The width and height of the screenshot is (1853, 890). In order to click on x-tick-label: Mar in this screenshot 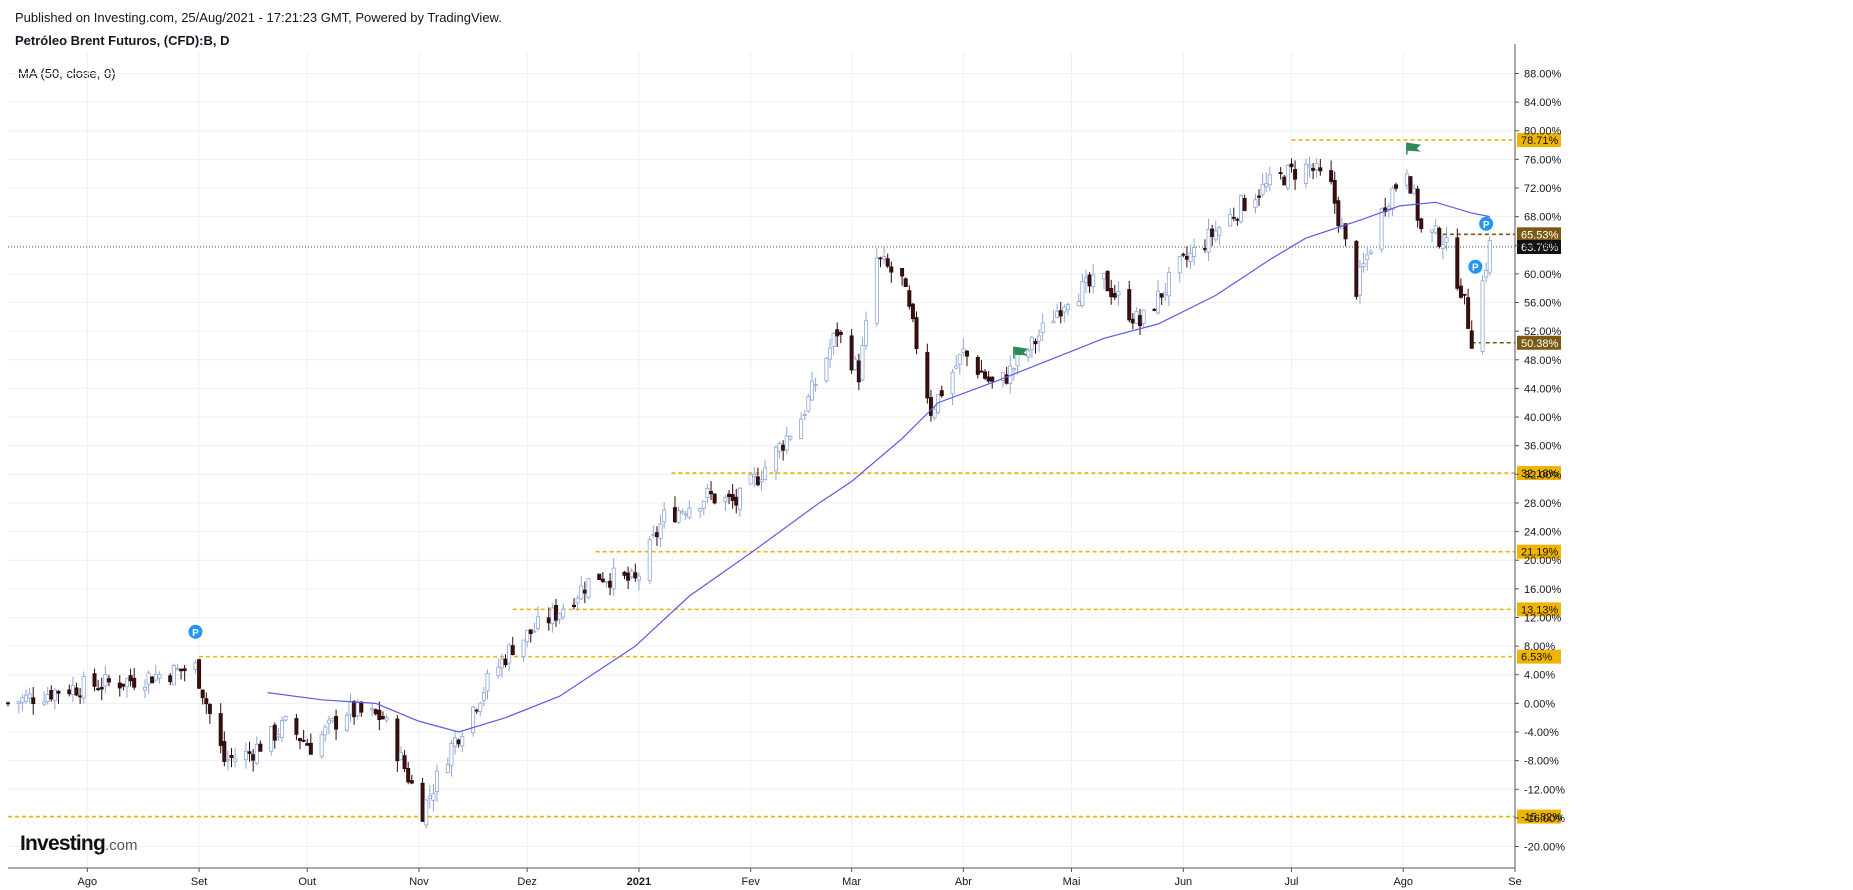, I will do `click(851, 882)`.